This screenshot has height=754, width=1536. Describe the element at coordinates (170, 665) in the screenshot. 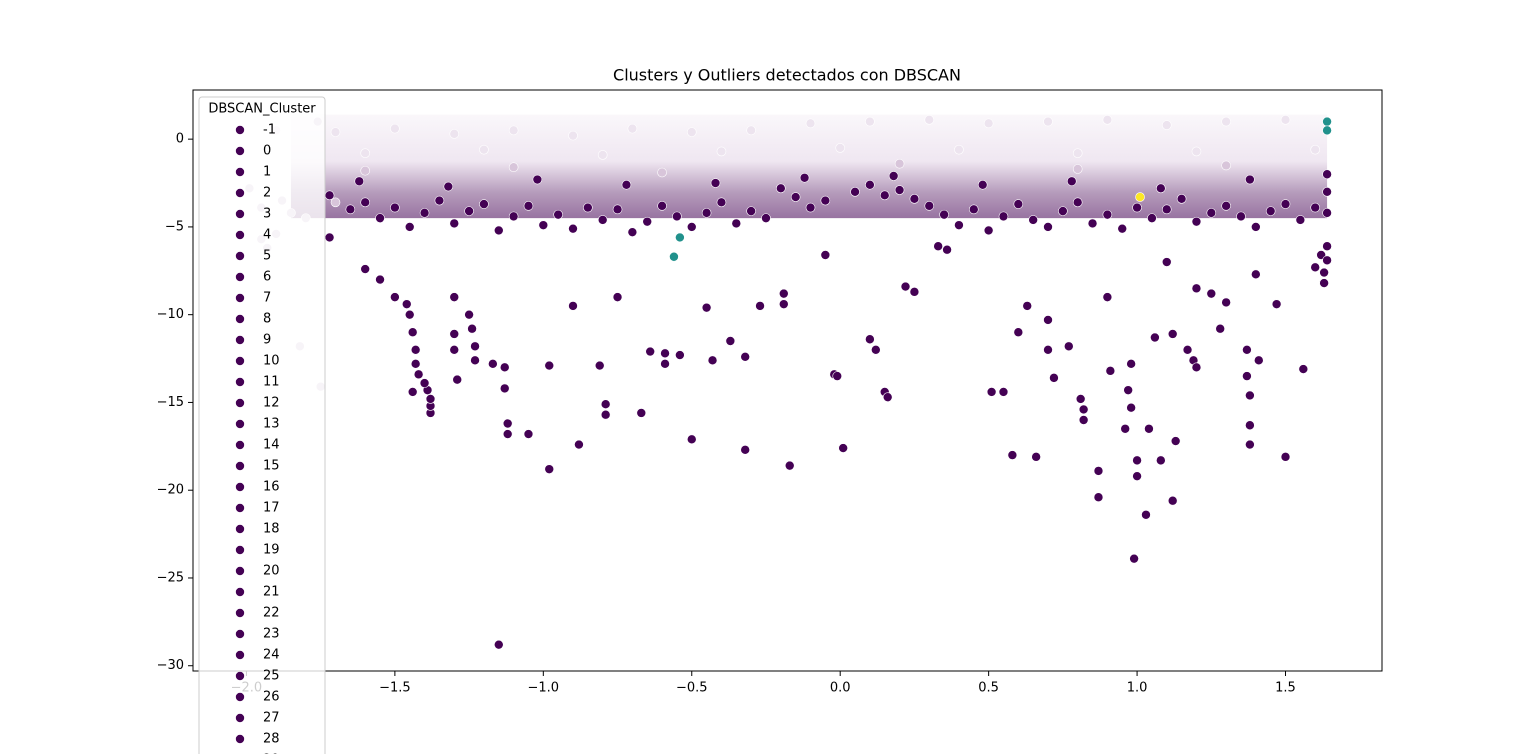

I see `y-tick-label: −30` at that location.